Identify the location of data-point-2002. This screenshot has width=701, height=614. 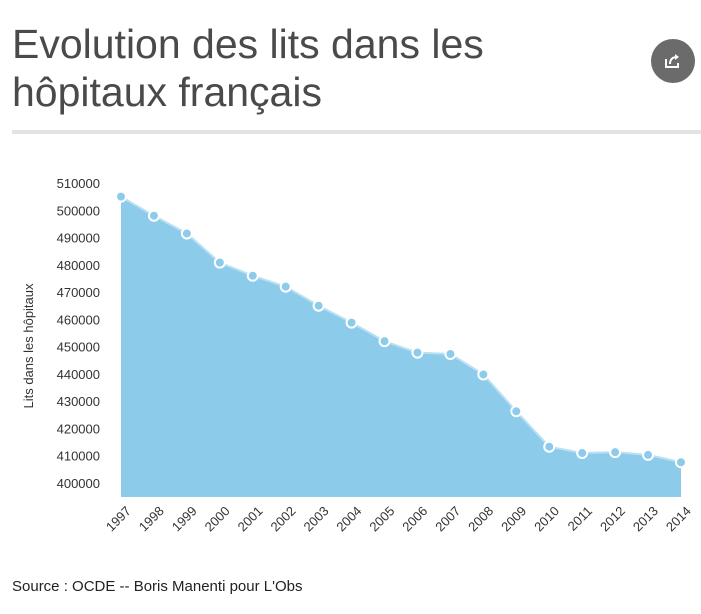
(285, 286).